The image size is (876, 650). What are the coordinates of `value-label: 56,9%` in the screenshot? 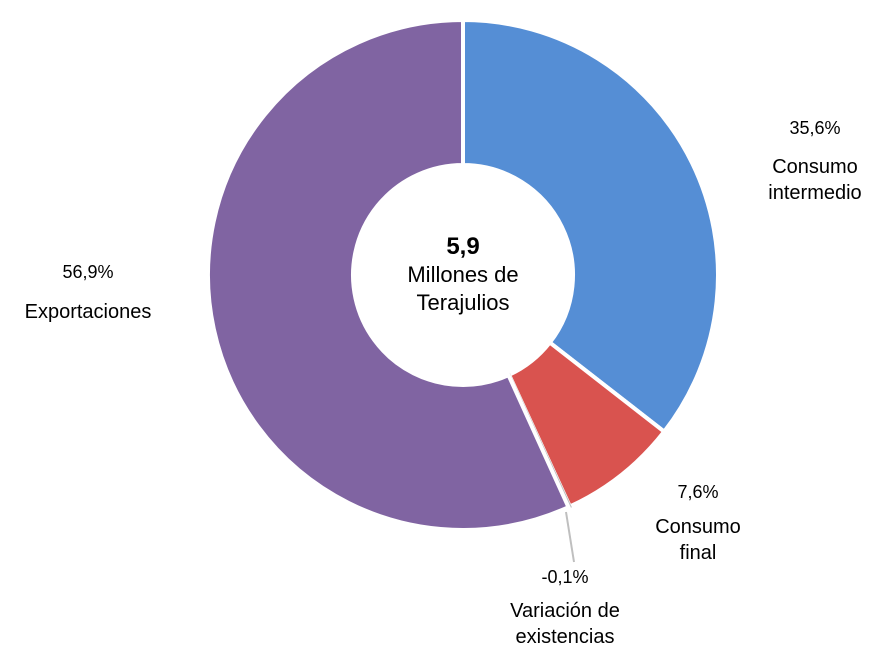 It's located at (88, 272).